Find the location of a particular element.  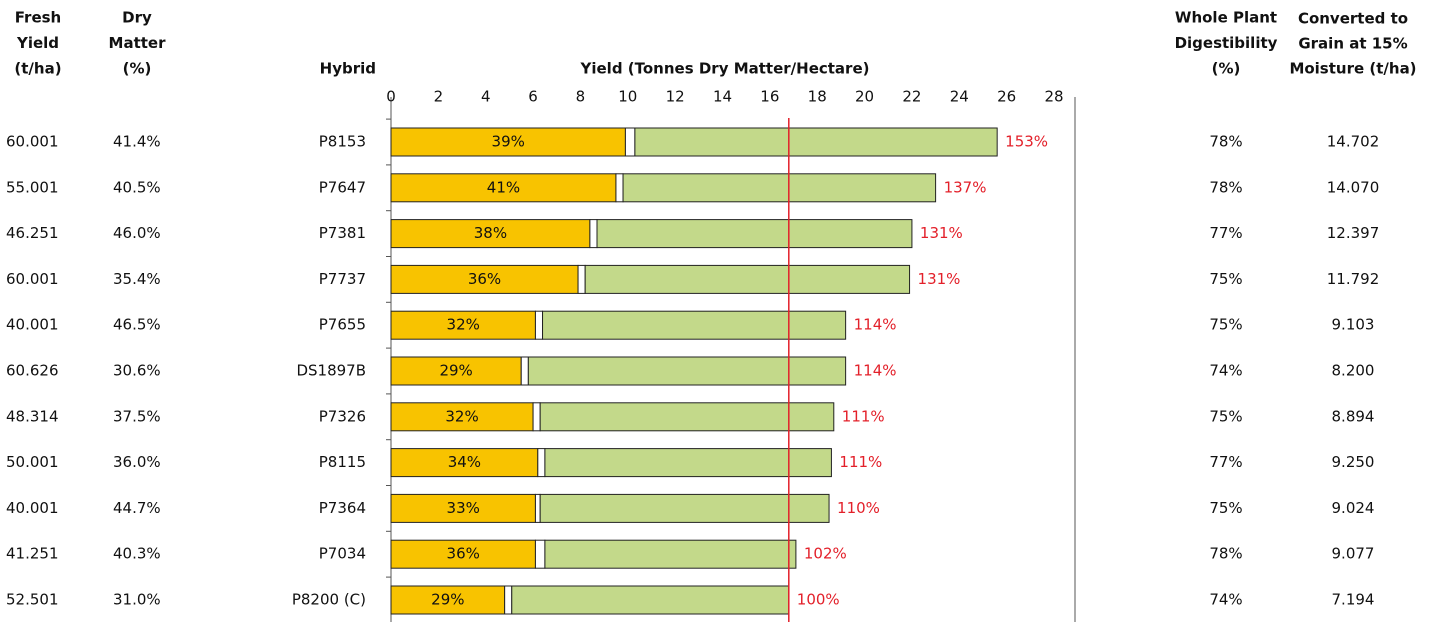

table-cell: 46.251 is located at coordinates (32, 233).